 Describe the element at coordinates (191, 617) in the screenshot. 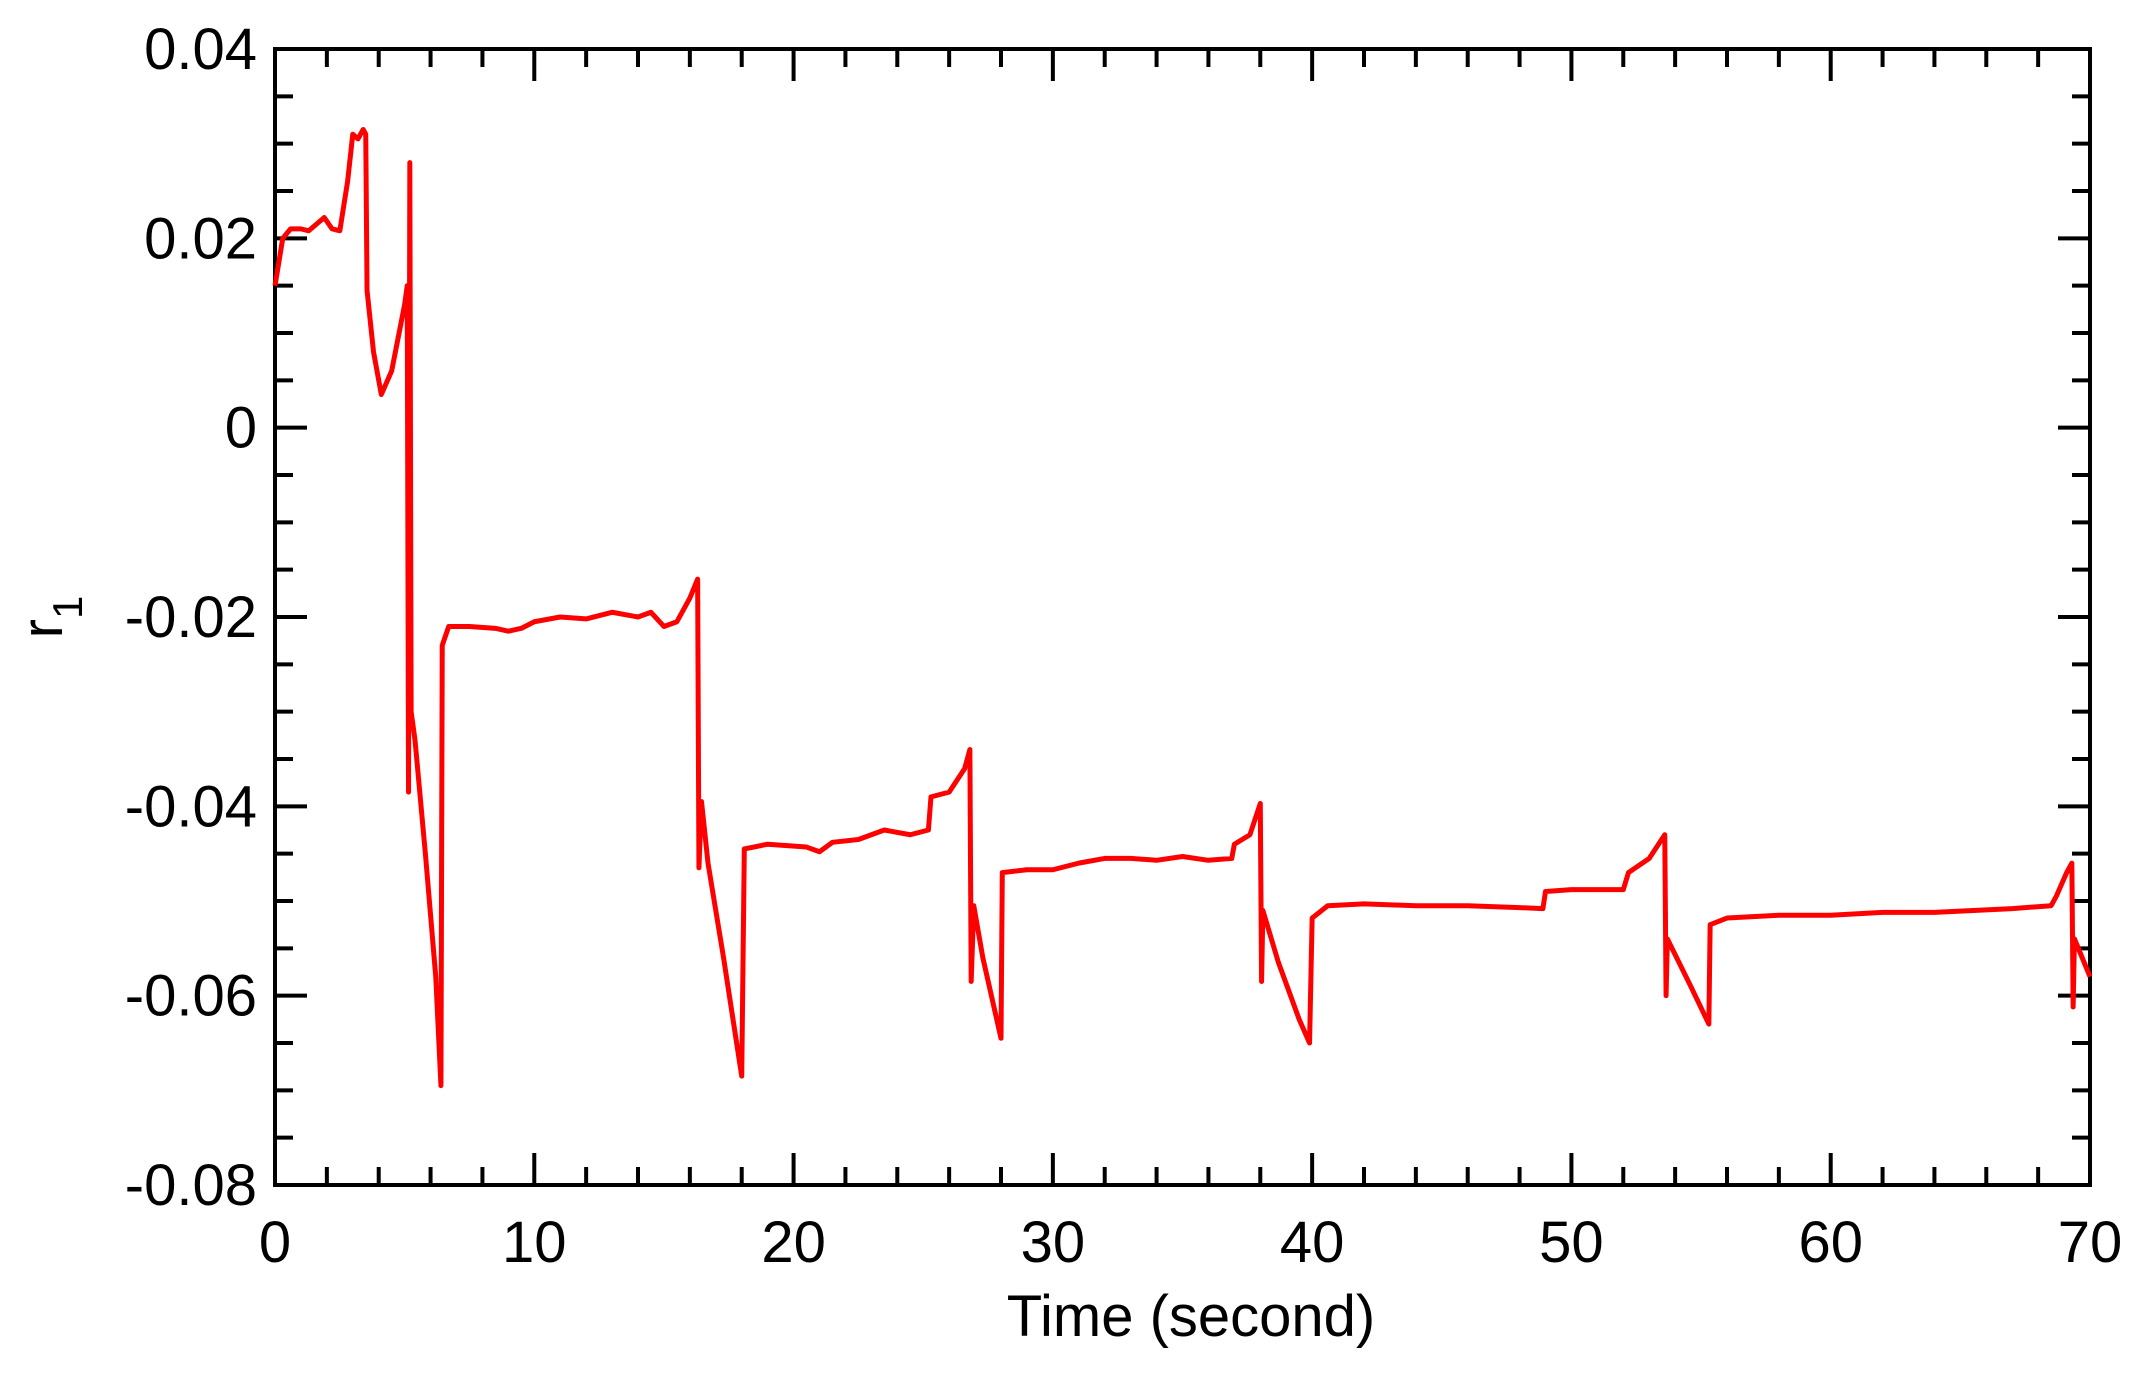

I see `y-tick-label: -0.02` at that location.